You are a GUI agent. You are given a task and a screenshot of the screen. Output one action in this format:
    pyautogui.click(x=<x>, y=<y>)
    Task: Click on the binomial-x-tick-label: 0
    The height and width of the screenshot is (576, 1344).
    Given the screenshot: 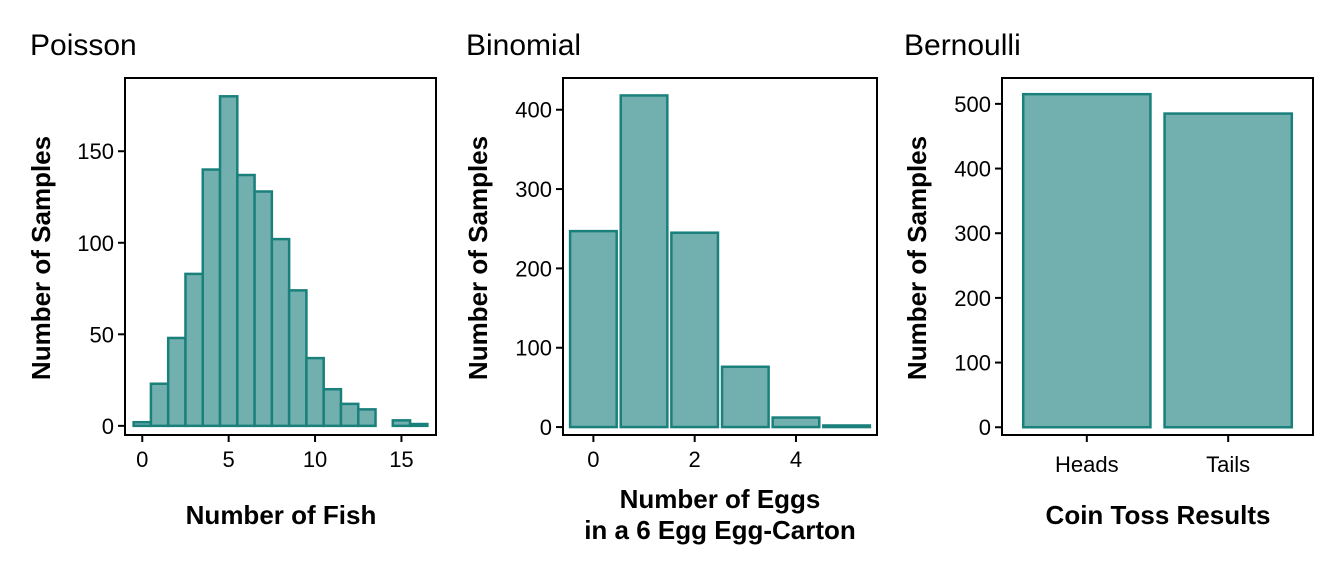 What is the action you would take?
    pyautogui.click(x=593, y=459)
    